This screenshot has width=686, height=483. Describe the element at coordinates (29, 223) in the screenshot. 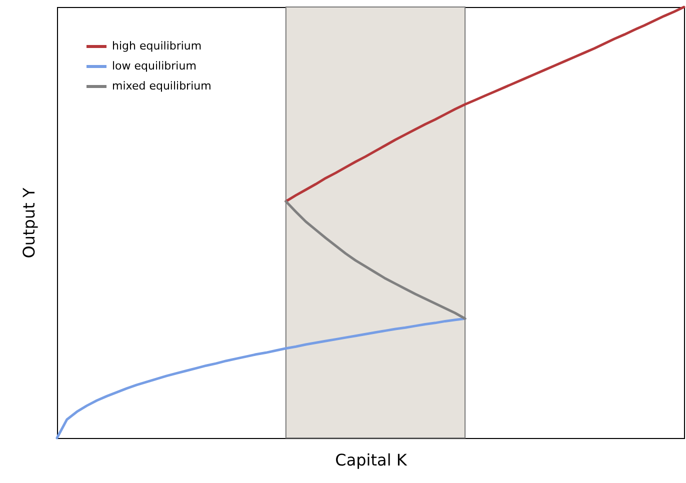

I see `y-axis-title: Output Y` at that location.